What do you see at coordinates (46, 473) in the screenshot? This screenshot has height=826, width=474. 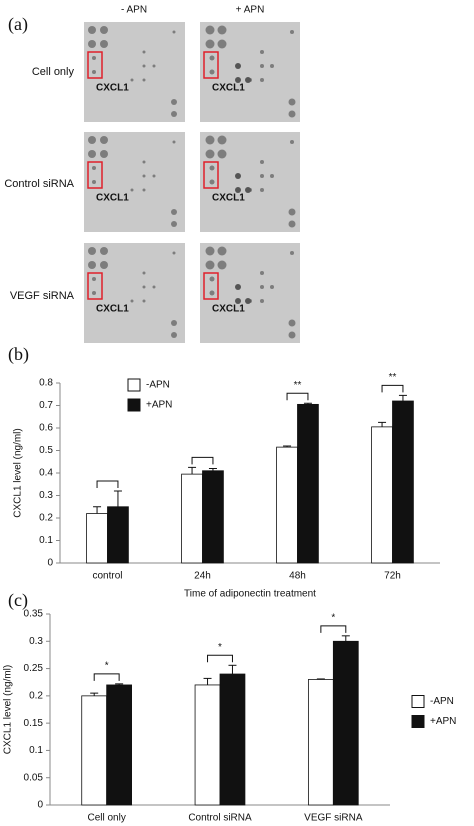 I see `y-tick-label: 0.4` at bounding box center [46, 473].